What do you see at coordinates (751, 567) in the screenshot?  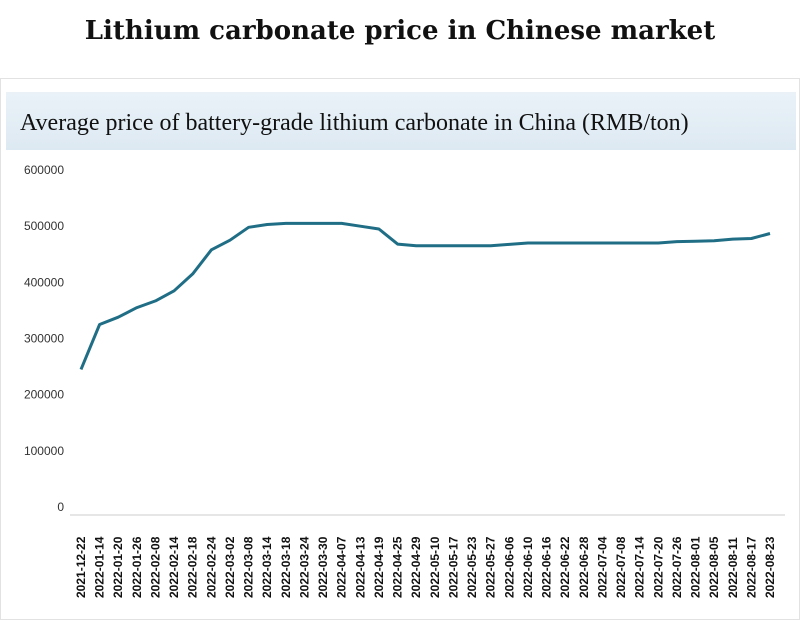 I see `x-tick-label: 2022-08-17` at bounding box center [751, 567].